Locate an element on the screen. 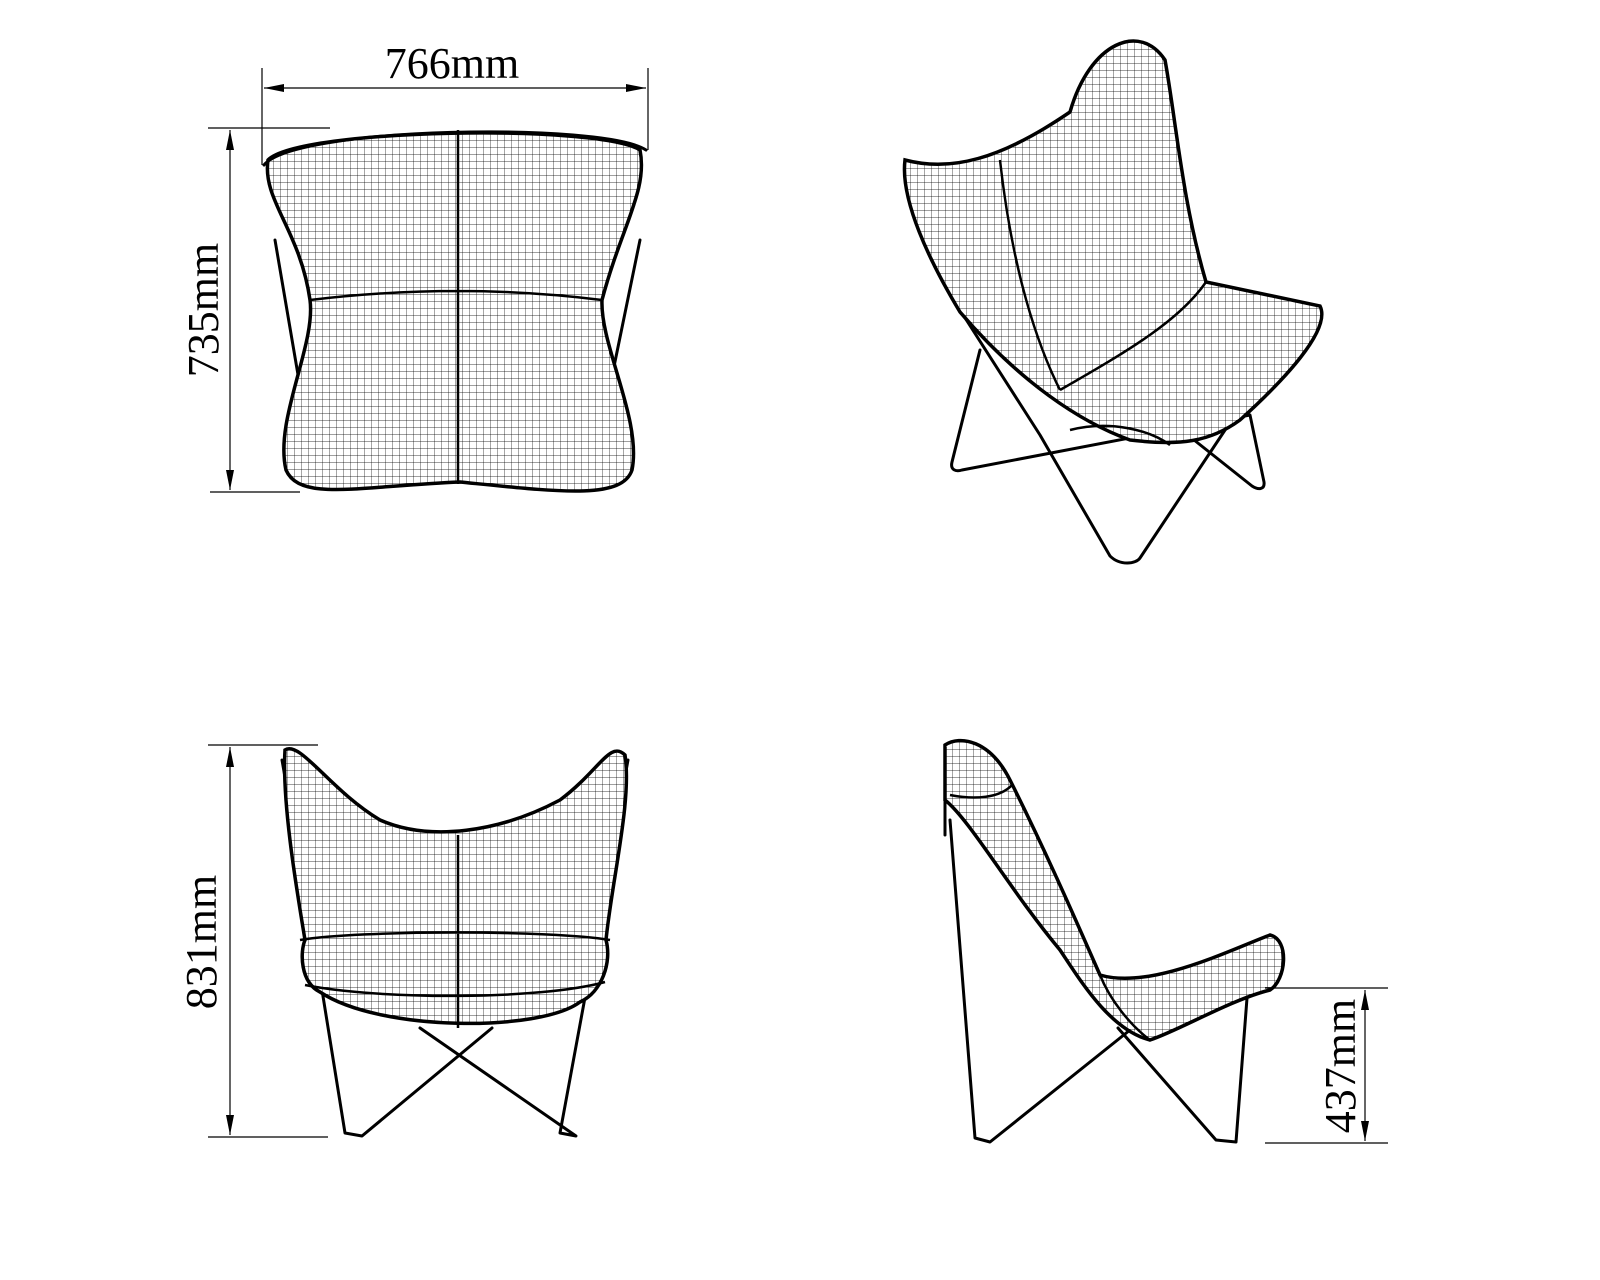 The image size is (1600, 1280). height-label: 831mm is located at coordinates (201, 942).